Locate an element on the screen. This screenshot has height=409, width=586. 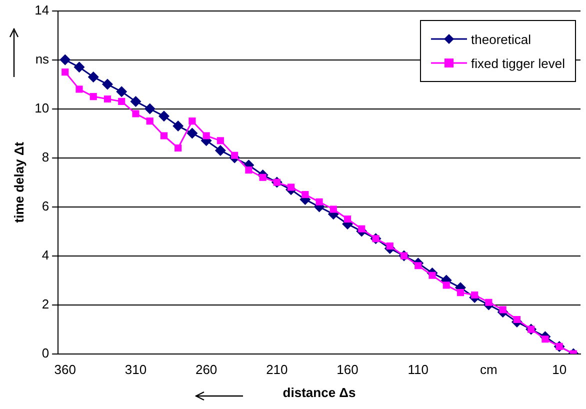
y-tick-label: 14 is located at coordinates (42, 10).